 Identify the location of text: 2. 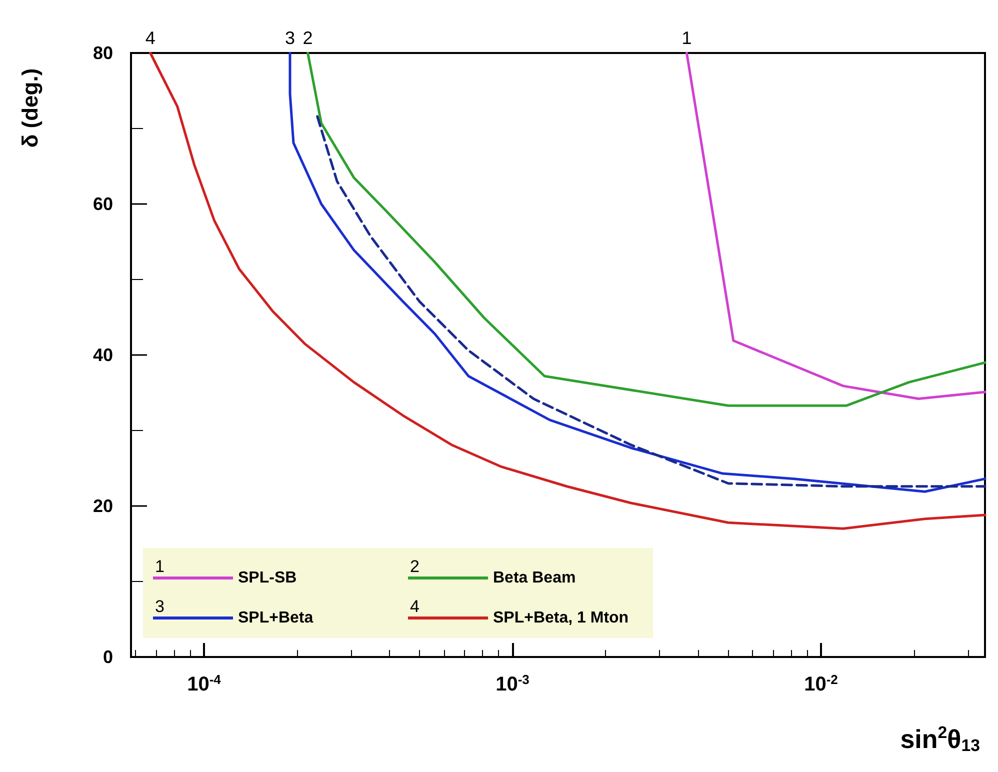
(415, 566).